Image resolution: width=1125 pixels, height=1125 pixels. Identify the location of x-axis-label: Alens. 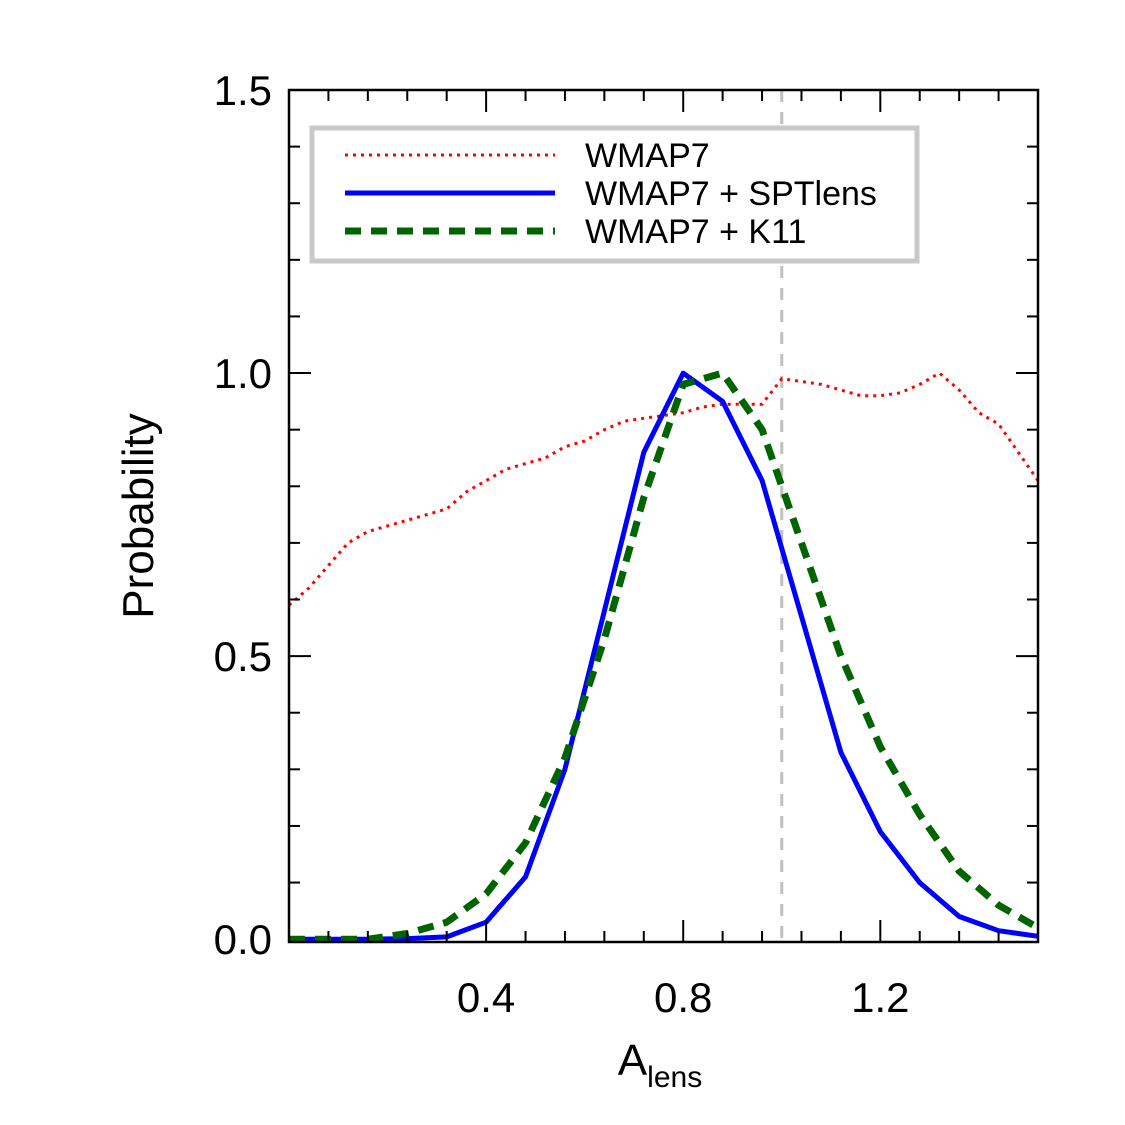
(660, 1065).